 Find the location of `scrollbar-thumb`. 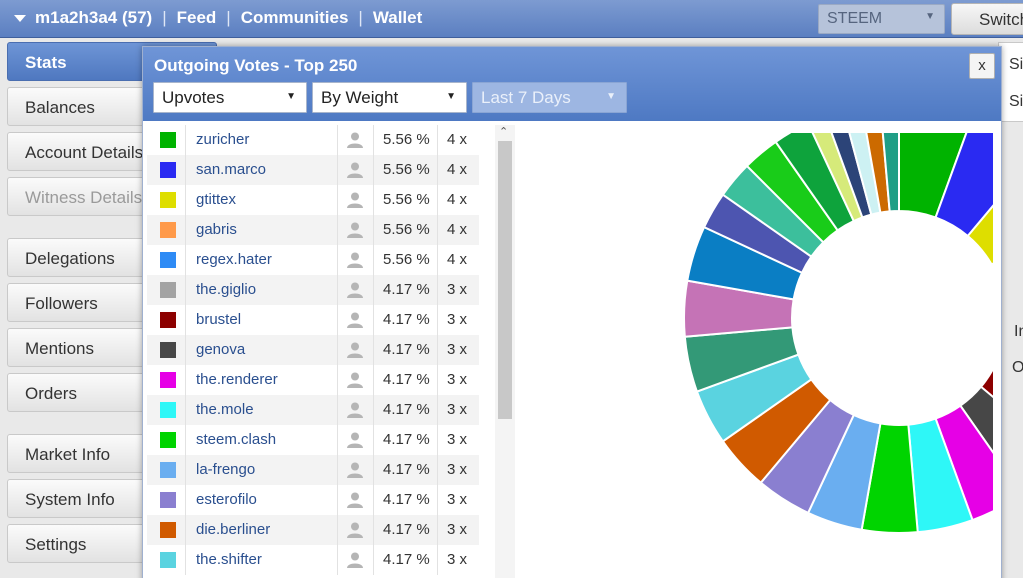

scrollbar-thumb is located at coordinates (505, 280).